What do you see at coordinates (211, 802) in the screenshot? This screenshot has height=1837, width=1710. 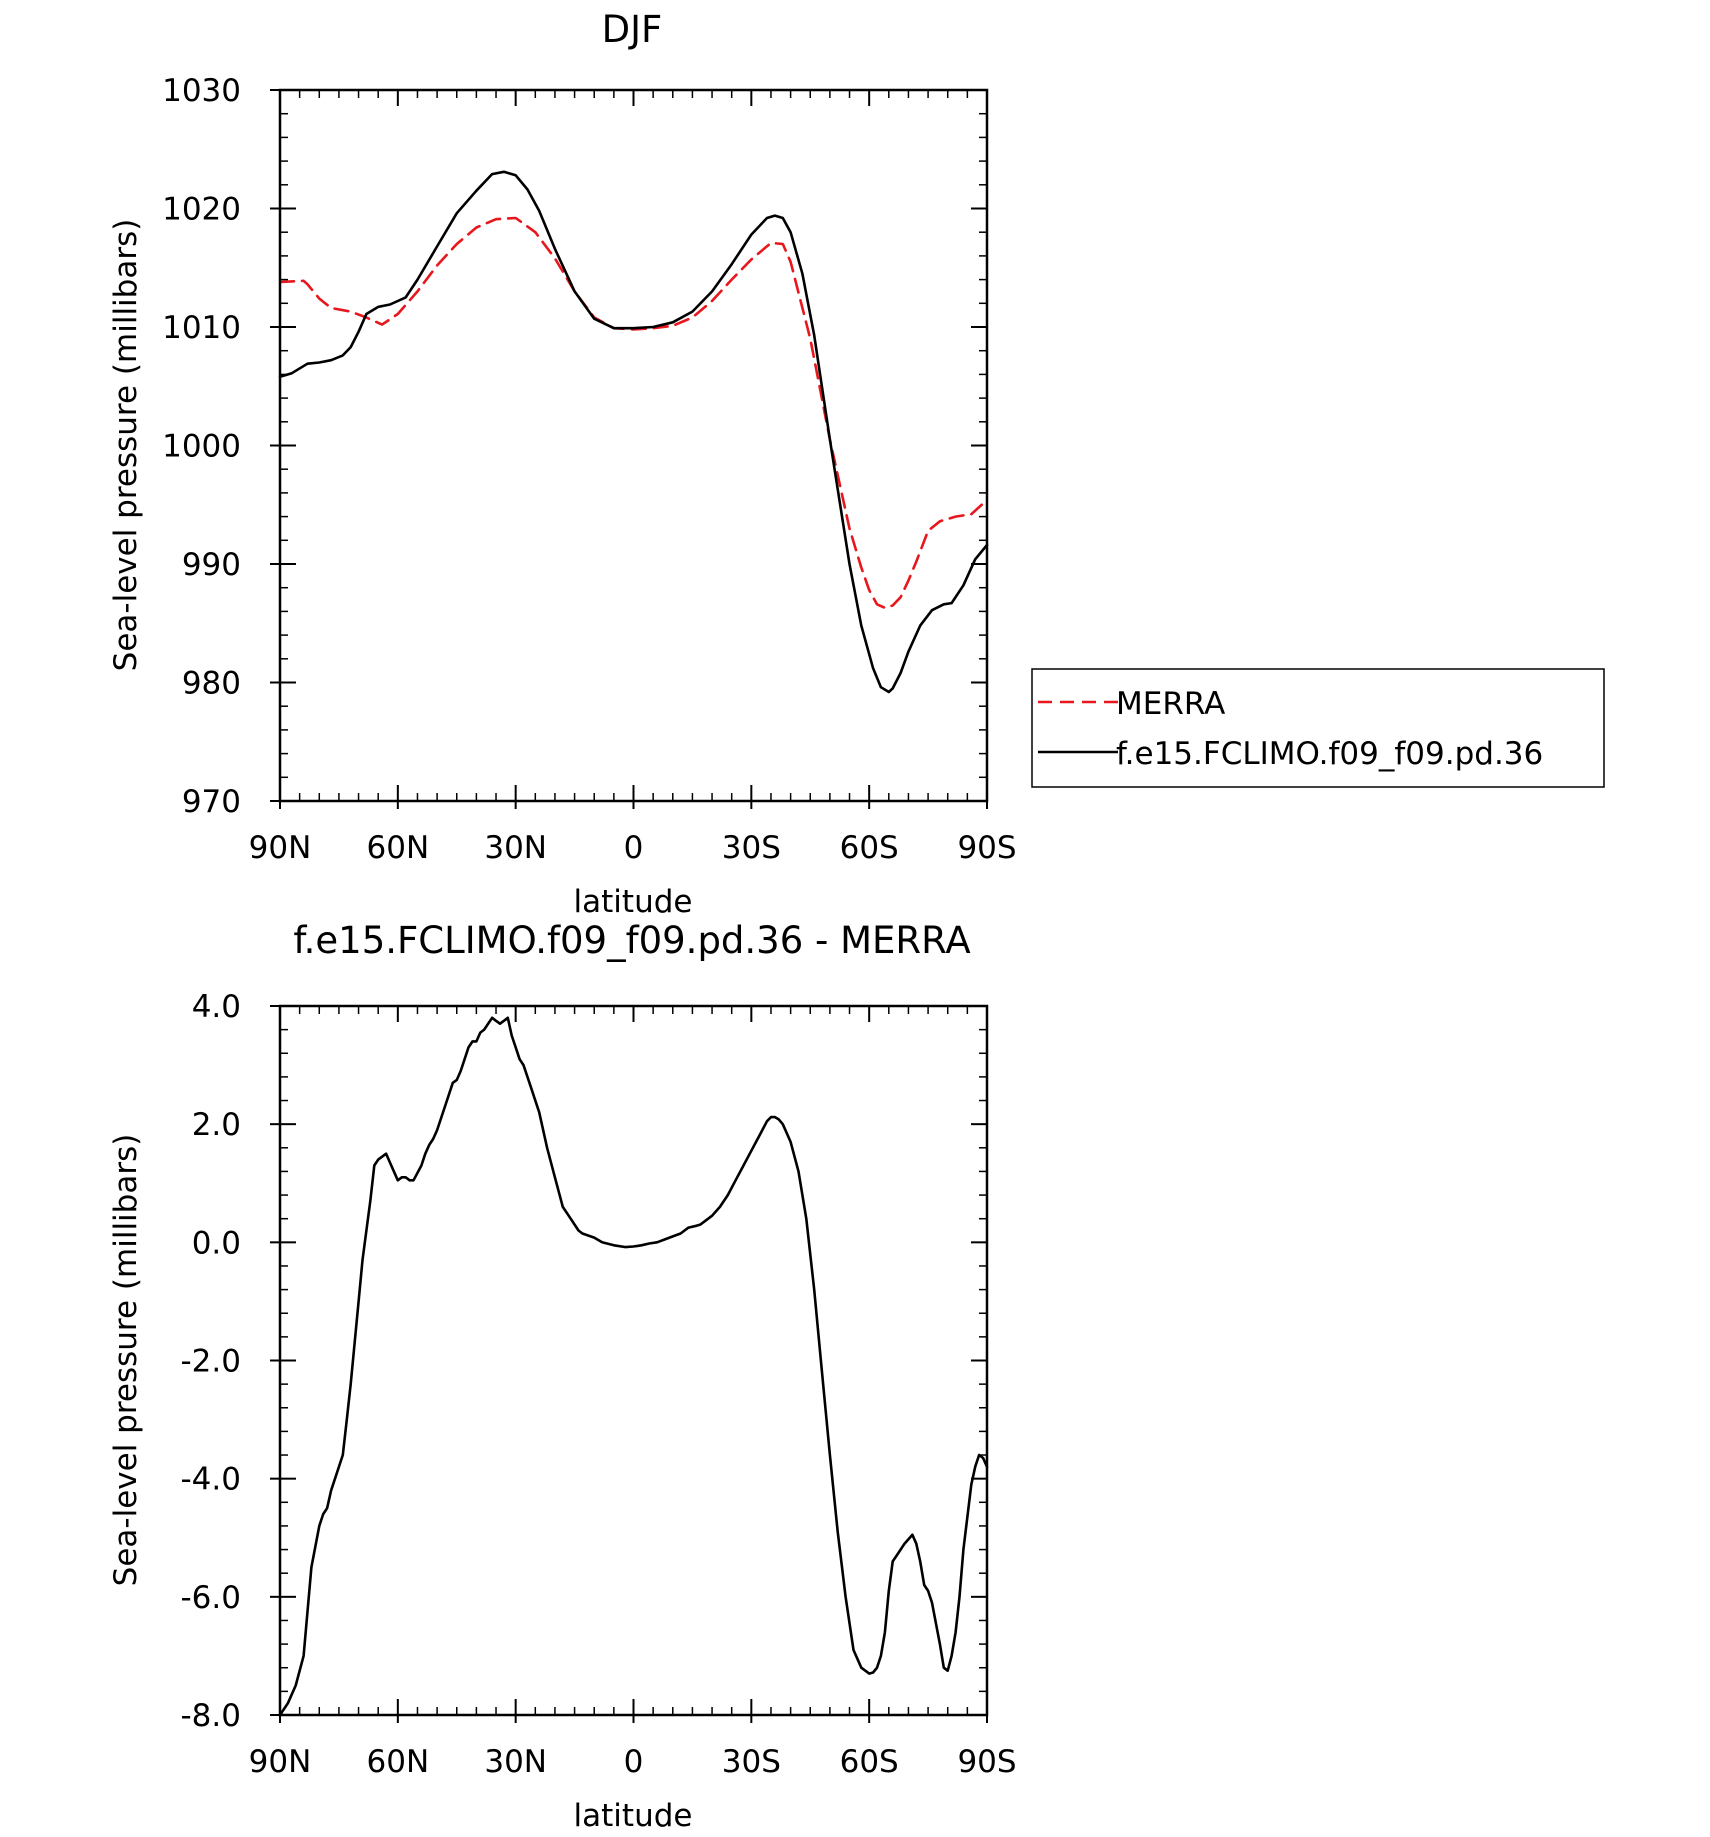 I see `y-tick-label: 970` at bounding box center [211, 802].